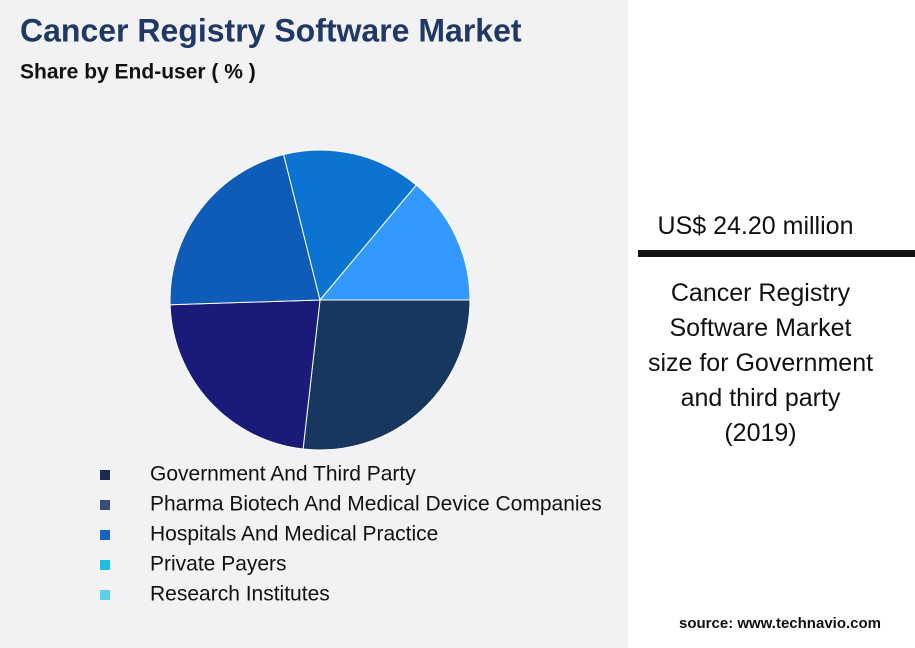 Image resolution: width=915 pixels, height=648 pixels. I want to click on legend-label: Government And Third Party, so click(283, 474).